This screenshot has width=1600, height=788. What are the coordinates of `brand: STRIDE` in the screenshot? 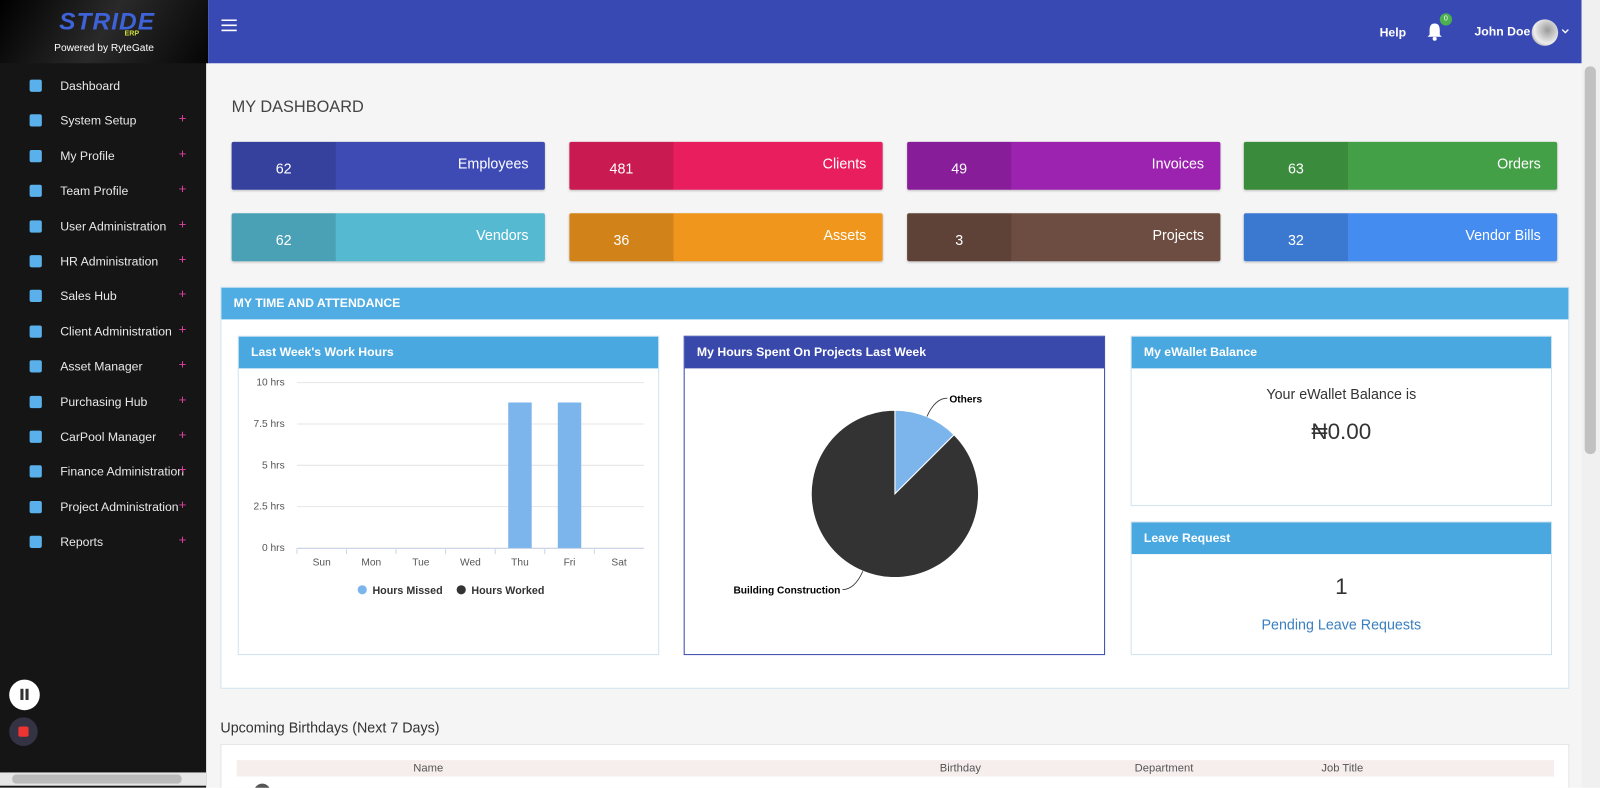 It's located at (107, 22).